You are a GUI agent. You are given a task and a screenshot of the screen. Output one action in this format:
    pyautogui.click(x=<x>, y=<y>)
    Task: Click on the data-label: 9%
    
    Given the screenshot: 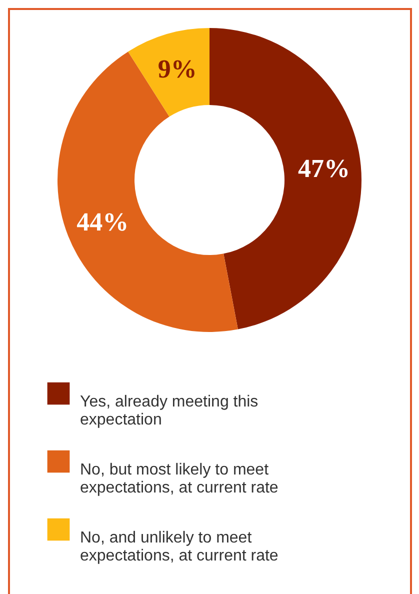 What is the action you would take?
    pyautogui.click(x=177, y=69)
    